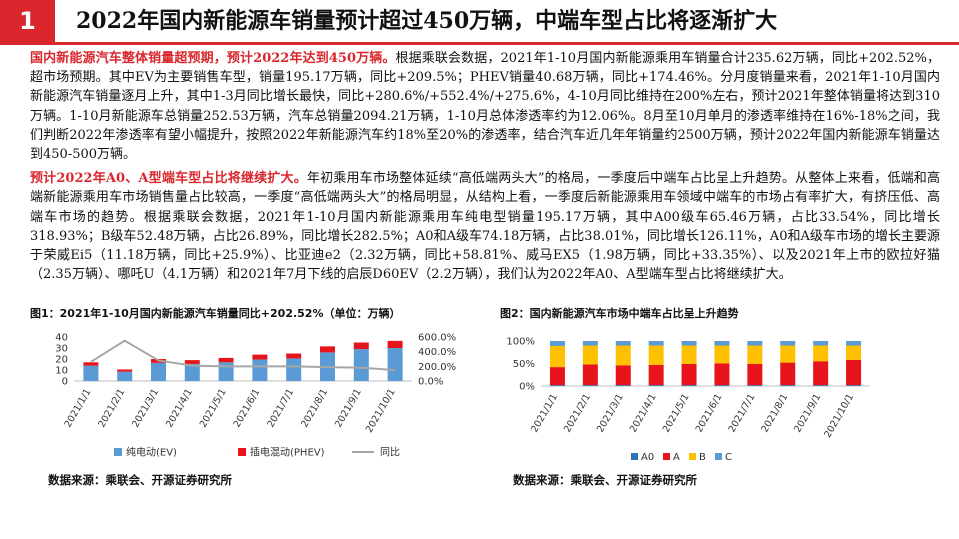 This screenshot has width=959, height=539. I want to click on x-tick-label-3: 2021/4/1, so click(643, 413).